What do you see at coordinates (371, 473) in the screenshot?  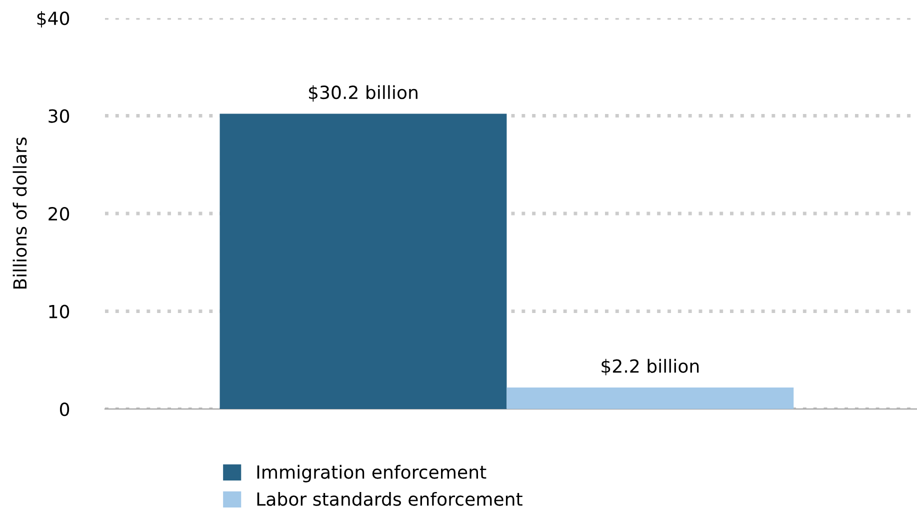 I see `legend-label: Immigration enforcement` at bounding box center [371, 473].